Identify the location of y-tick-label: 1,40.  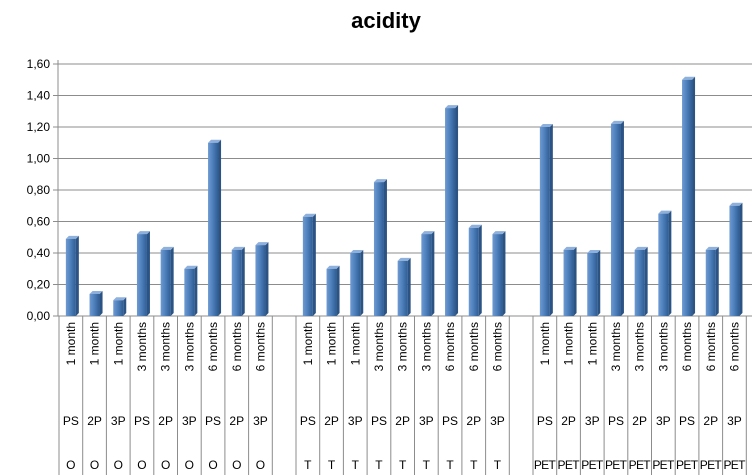
(39, 96).